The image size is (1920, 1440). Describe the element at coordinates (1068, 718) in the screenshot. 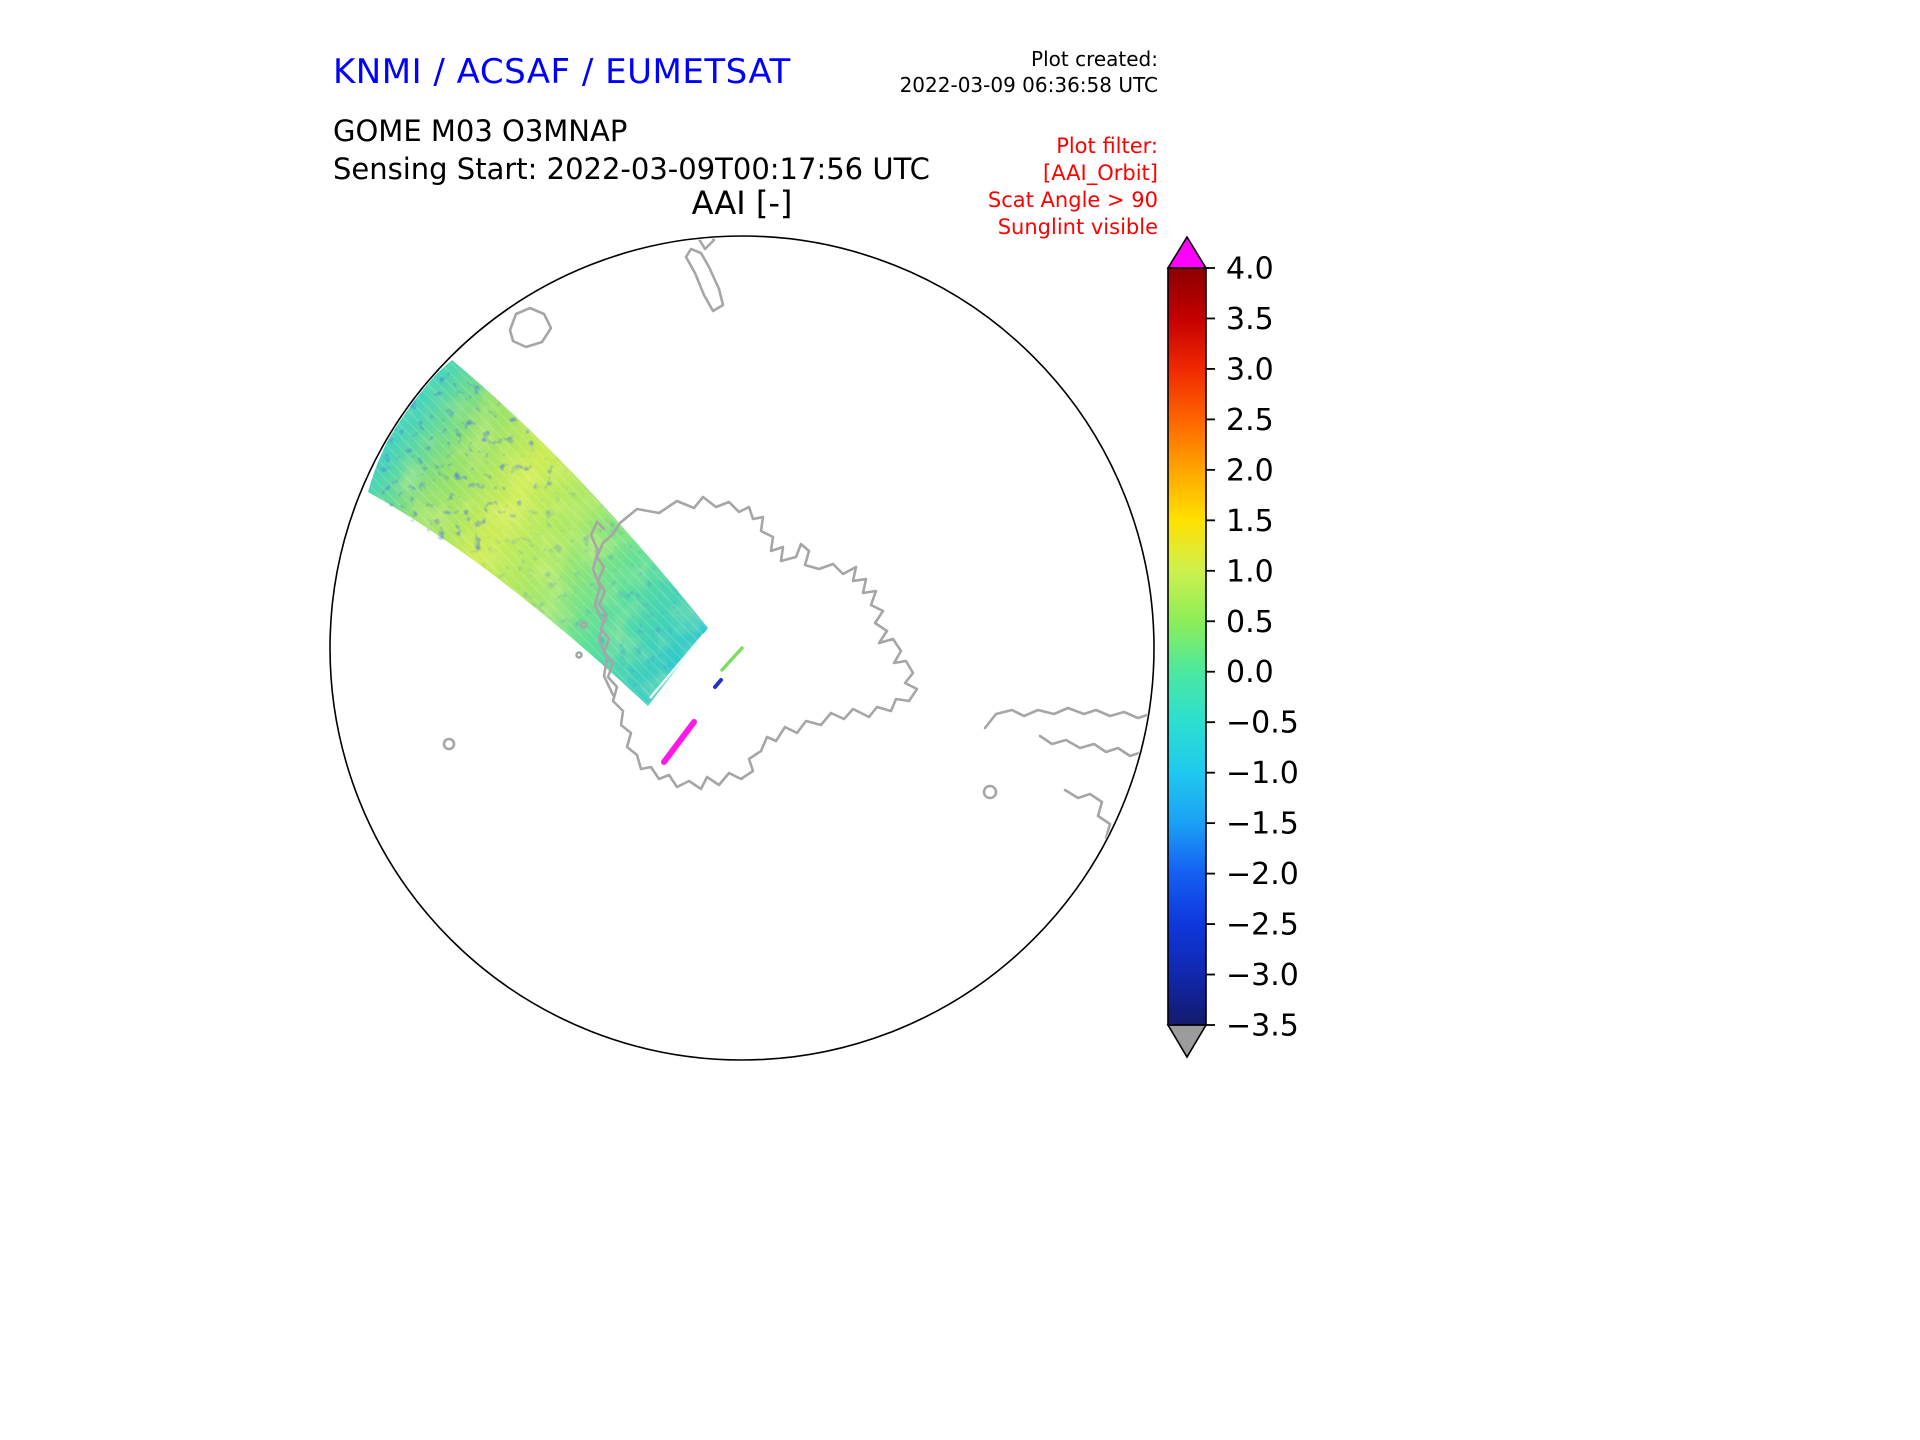

I see `right-coastline-upper` at that location.